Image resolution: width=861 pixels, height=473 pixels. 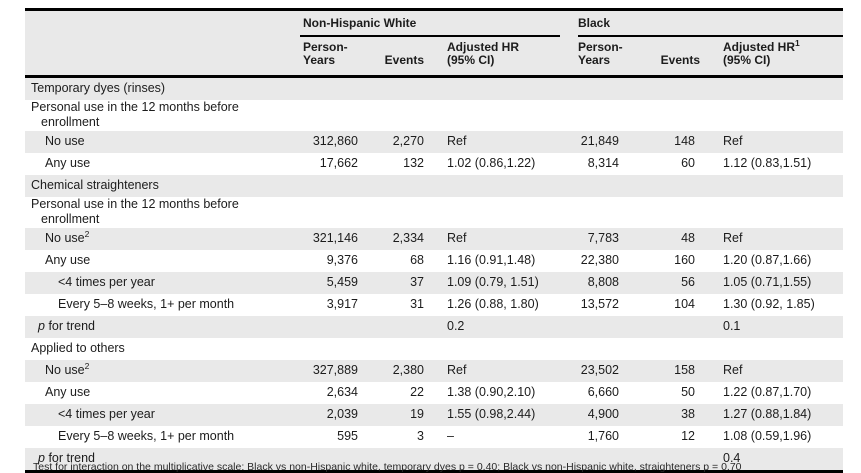 What do you see at coordinates (501, 392) in the screenshot?
I see `cell: 1.38 (0.90,2.10)` at bounding box center [501, 392].